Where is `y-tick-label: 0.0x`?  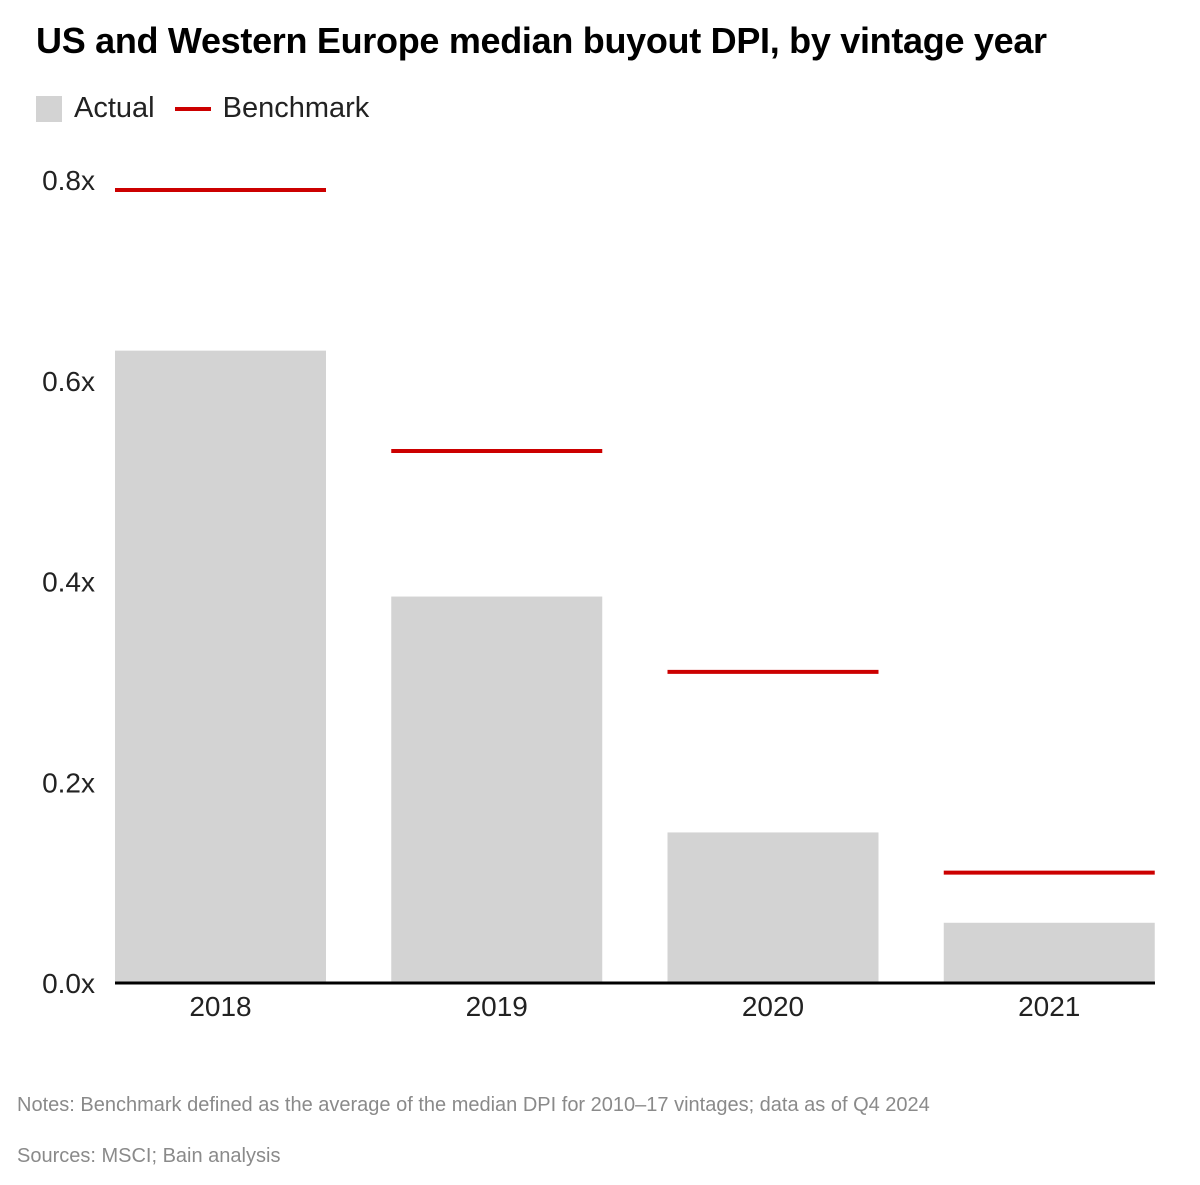
y-tick-label: 0.0x is located at coordinates (68, 983).